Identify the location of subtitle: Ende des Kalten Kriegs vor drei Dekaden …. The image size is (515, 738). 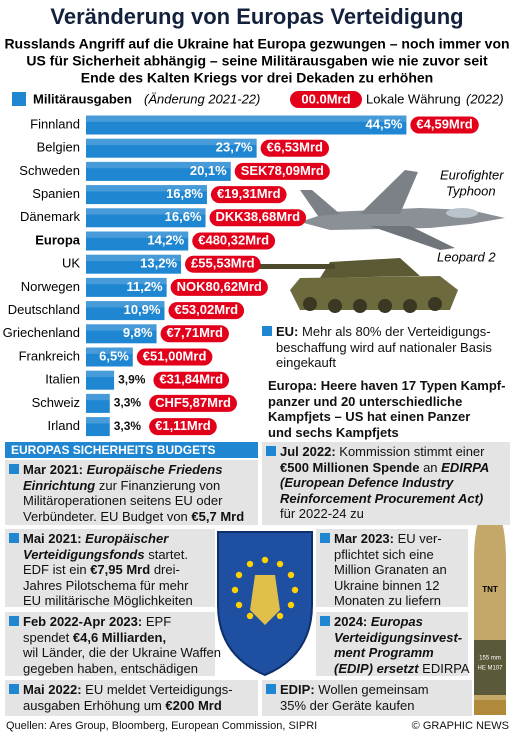
(257, 78).